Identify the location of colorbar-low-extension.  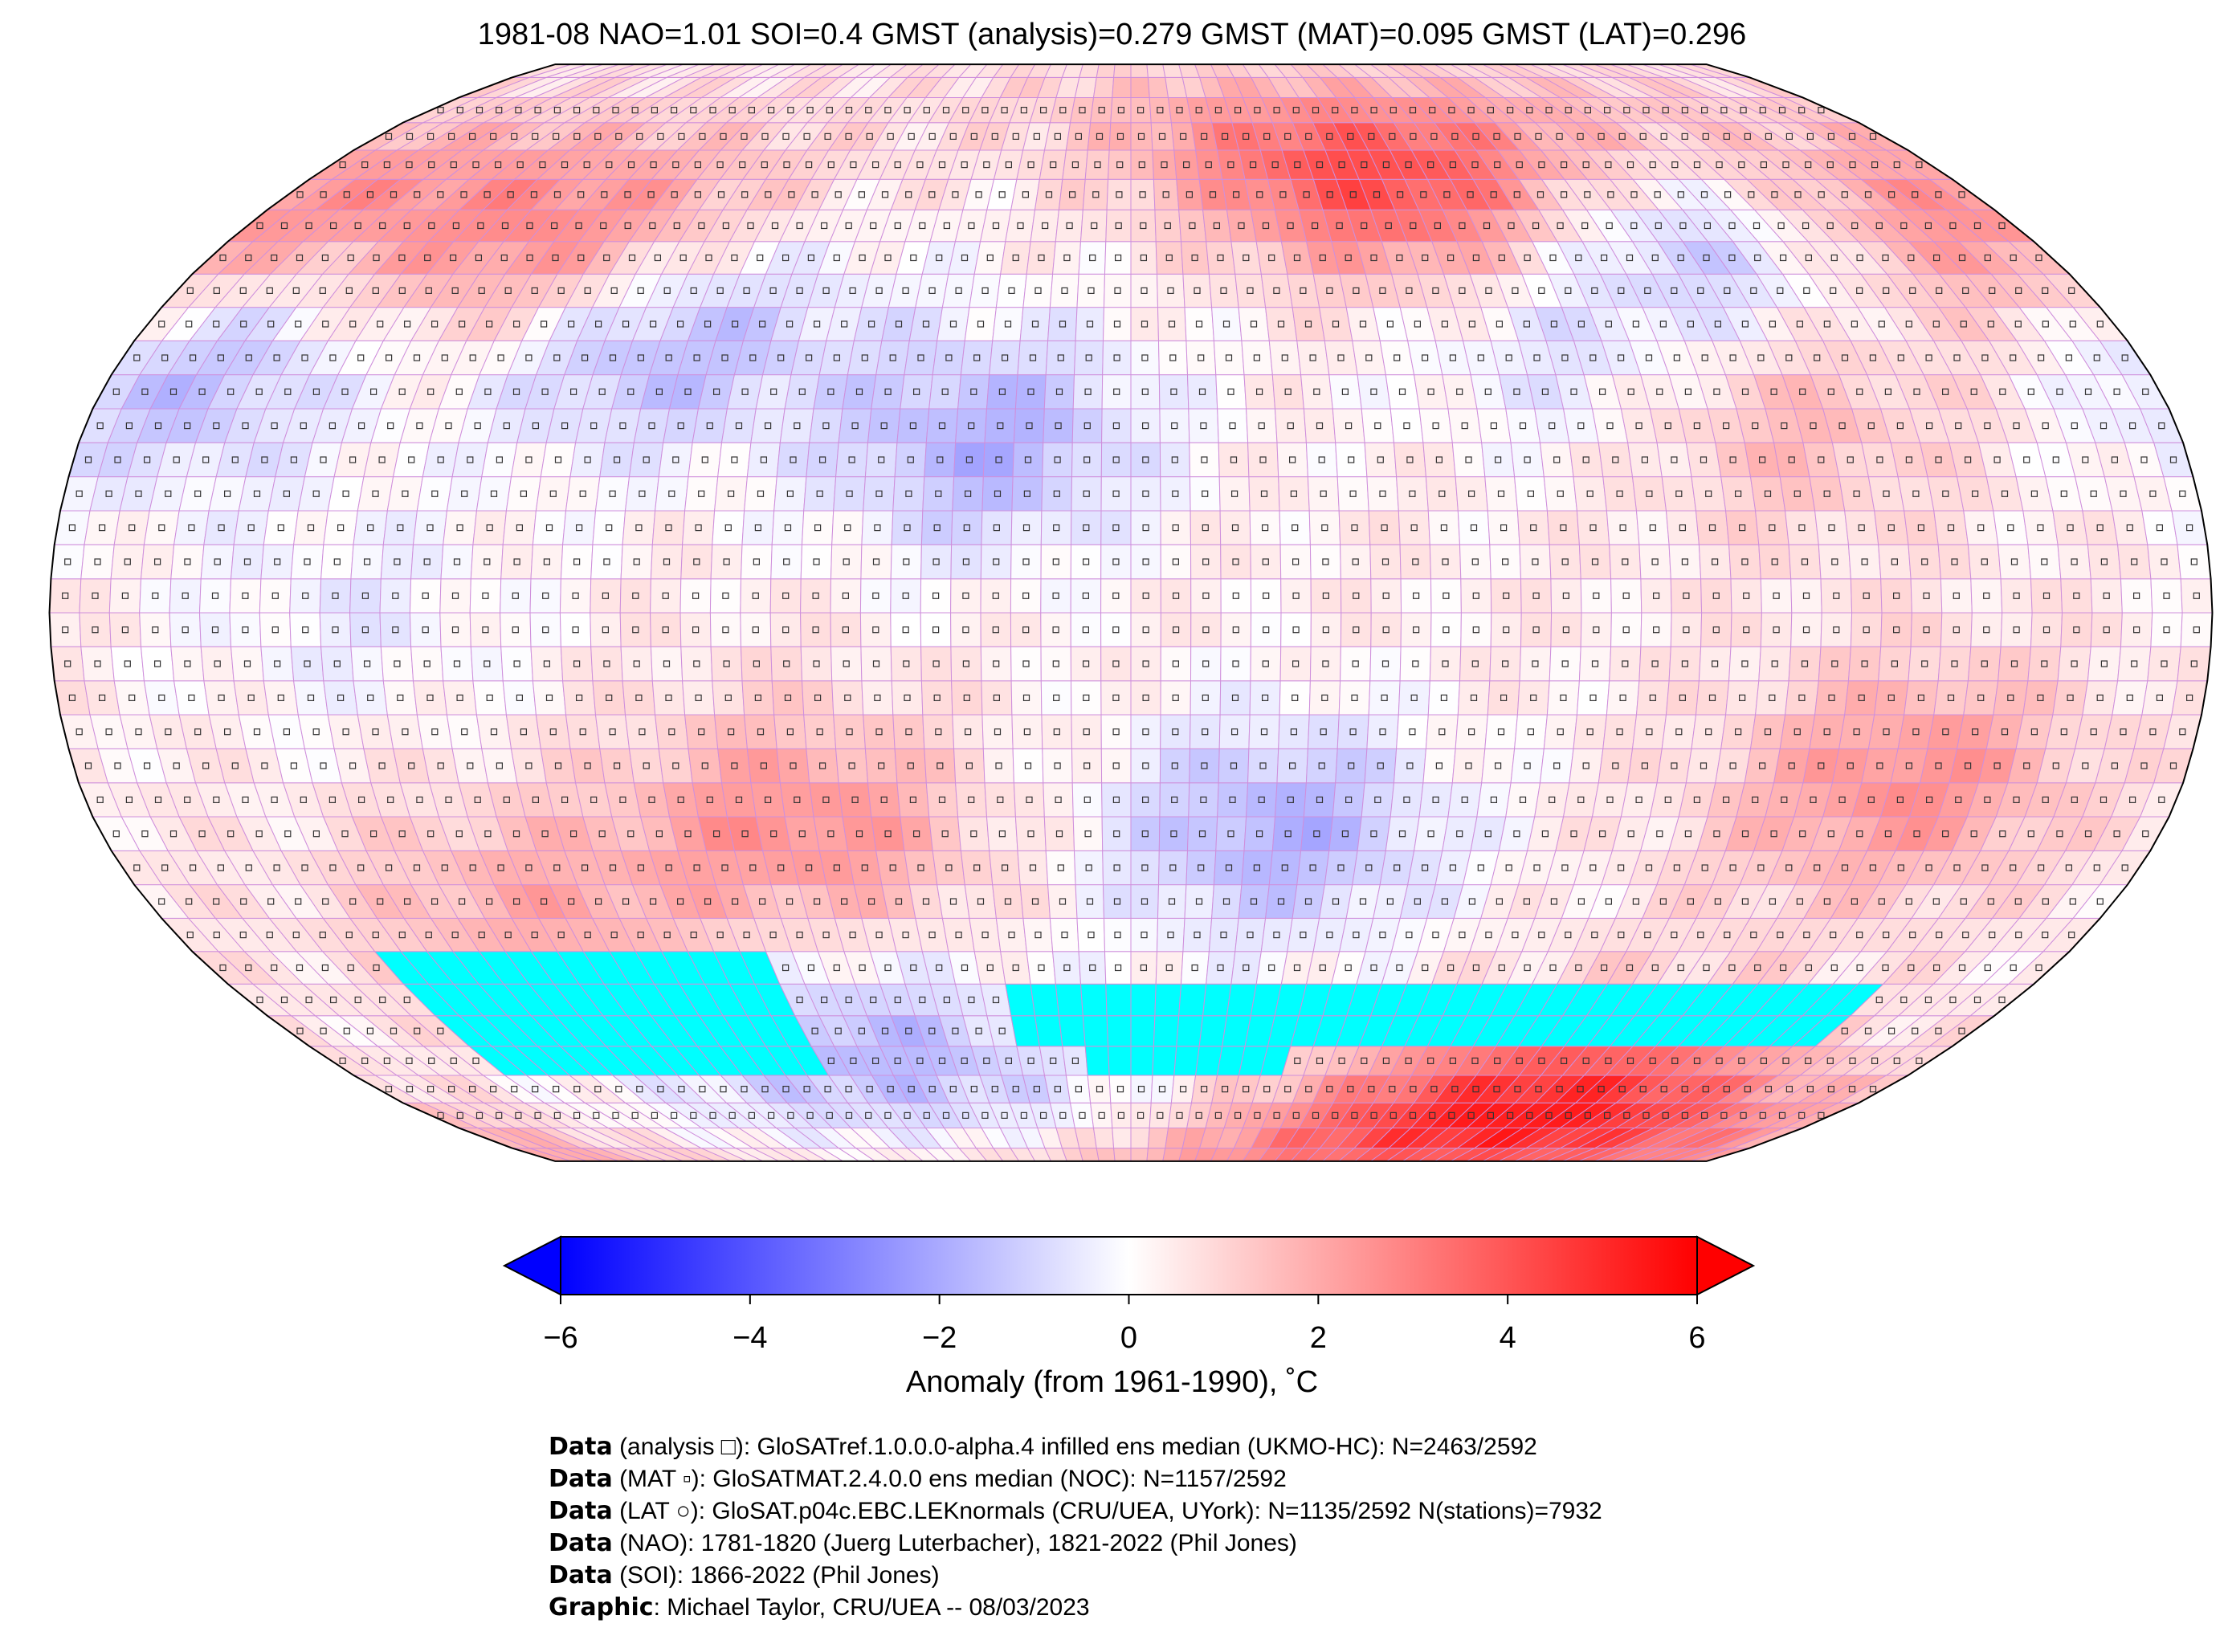
(531, 1265).